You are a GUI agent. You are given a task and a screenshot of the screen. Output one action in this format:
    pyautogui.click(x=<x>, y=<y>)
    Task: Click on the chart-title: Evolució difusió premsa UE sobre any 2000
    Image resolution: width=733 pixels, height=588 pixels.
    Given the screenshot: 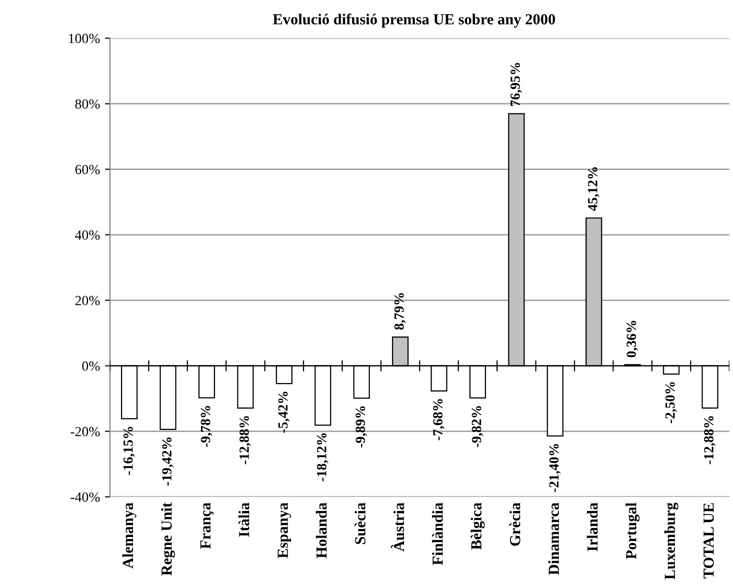 What is the action you would take?
    pyautogui.click(x=414, y=21)
    